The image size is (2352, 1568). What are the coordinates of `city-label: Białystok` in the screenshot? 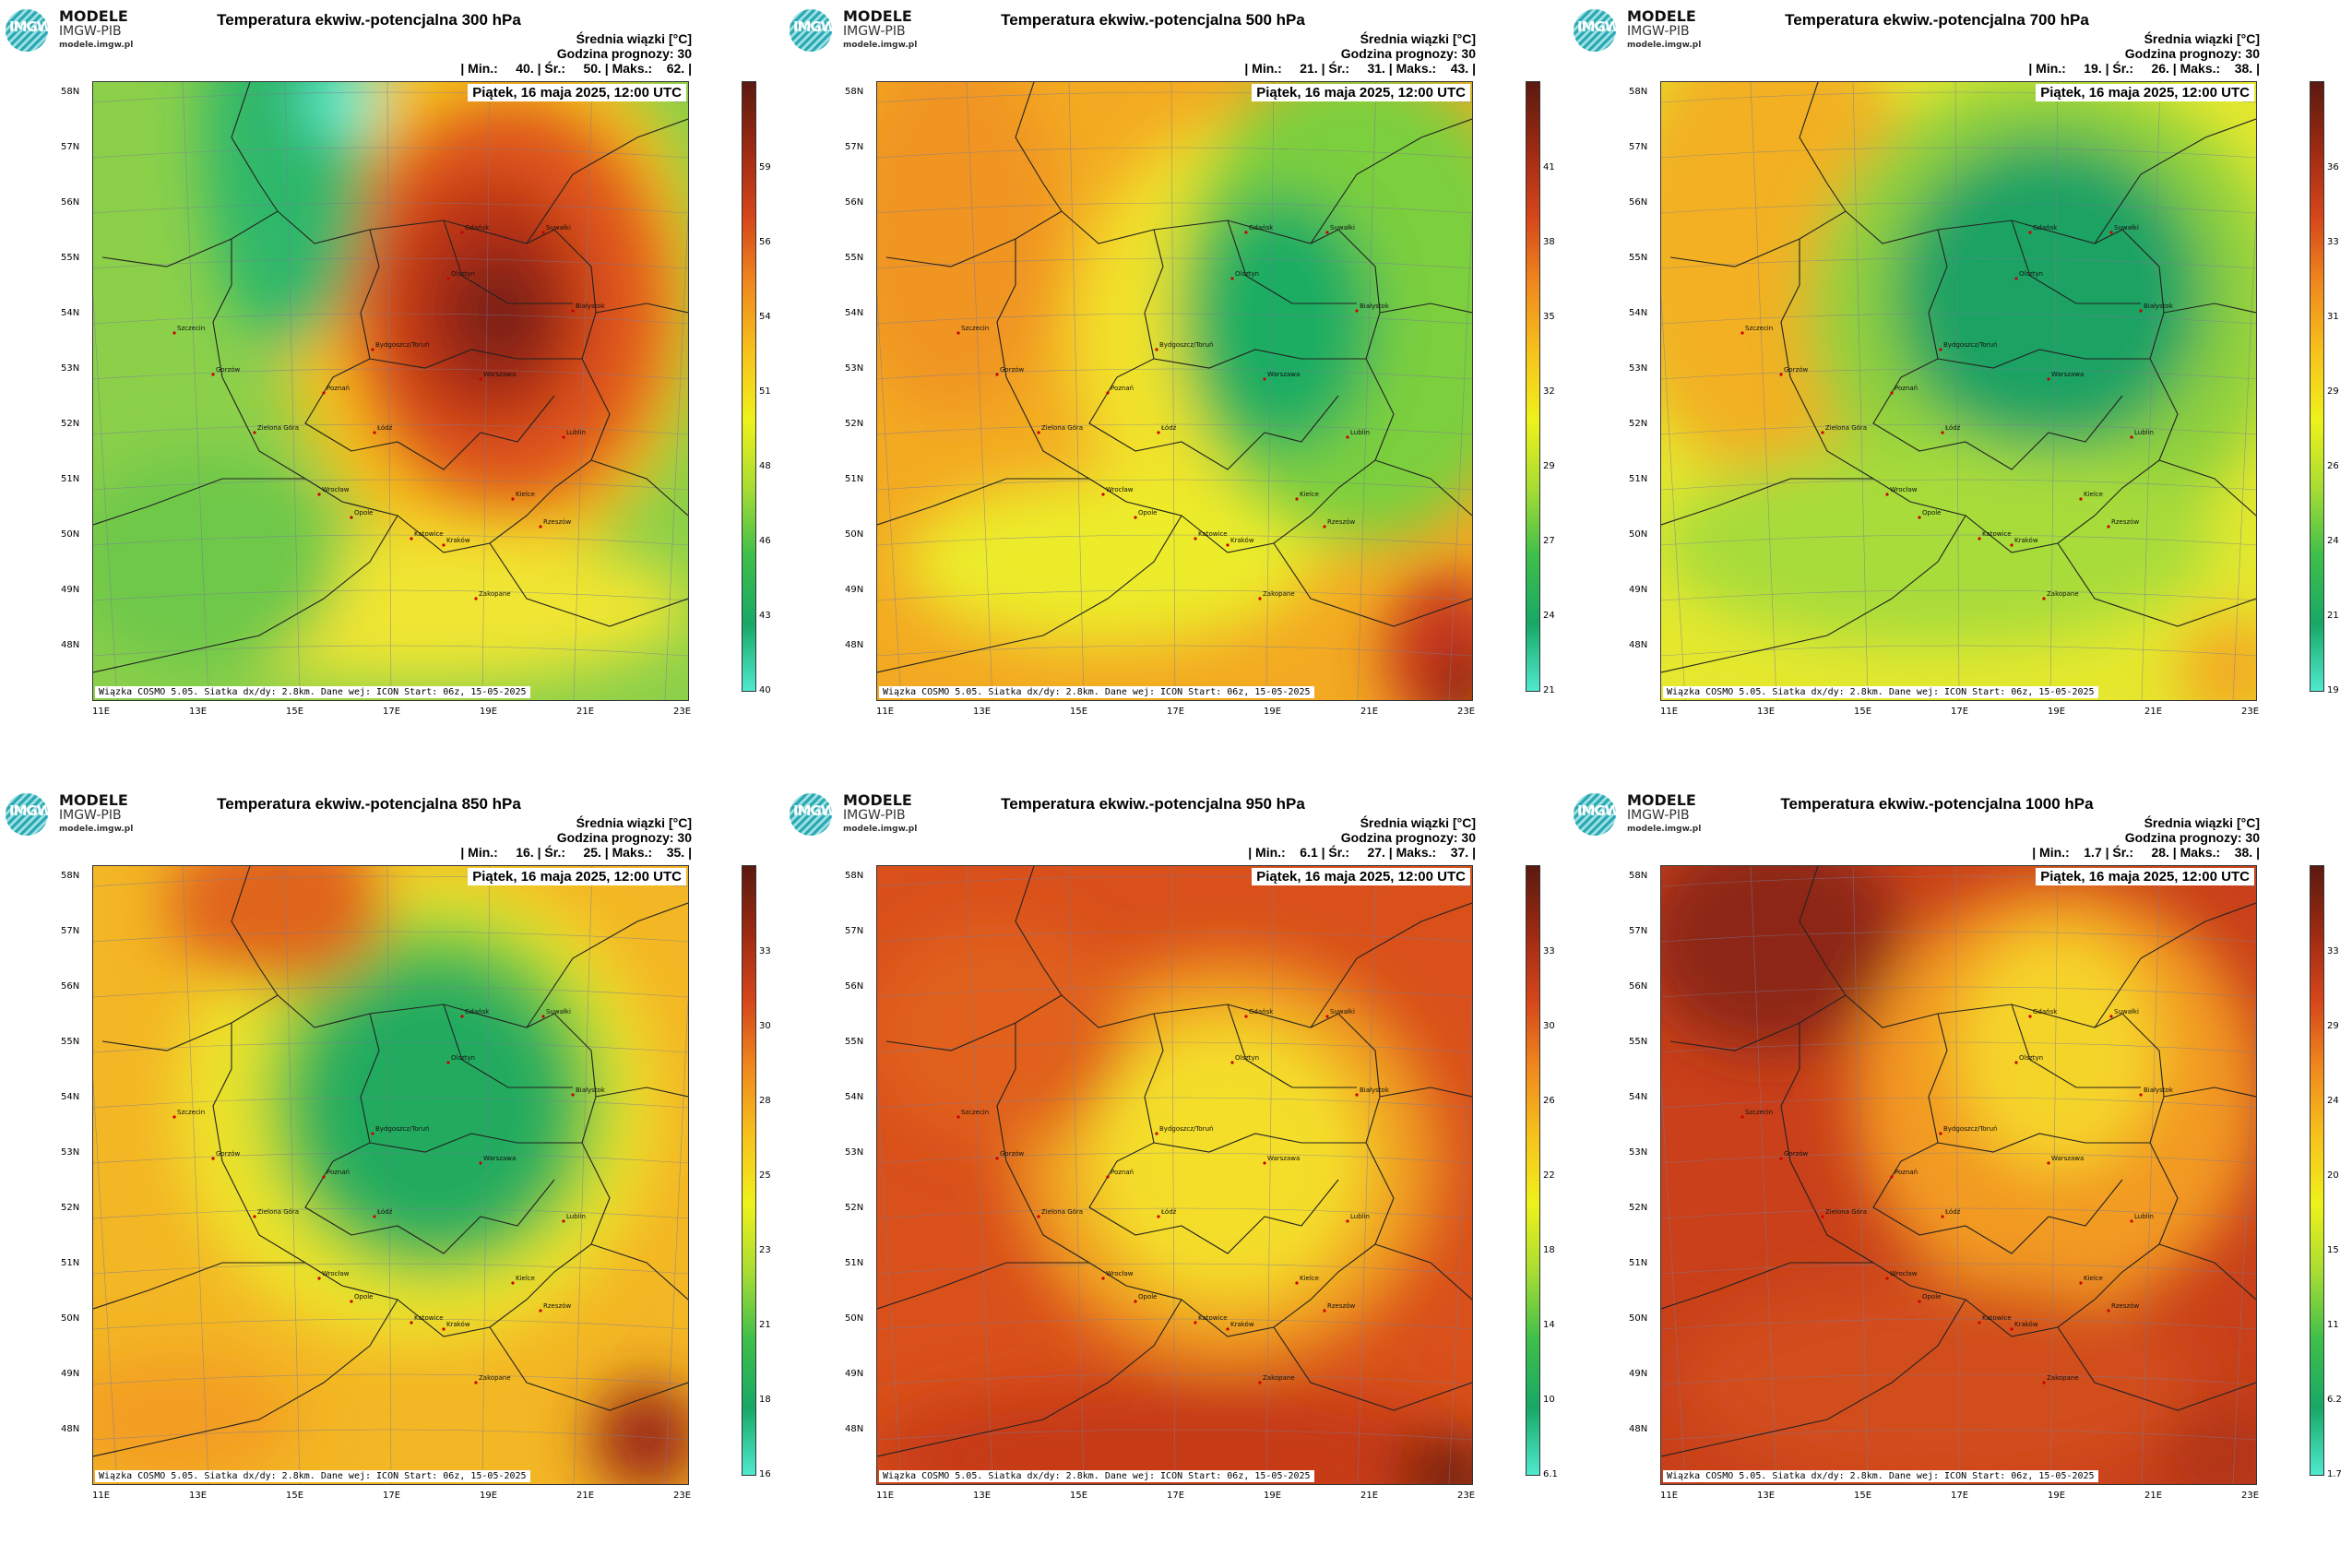 It's located at (1375, 306).